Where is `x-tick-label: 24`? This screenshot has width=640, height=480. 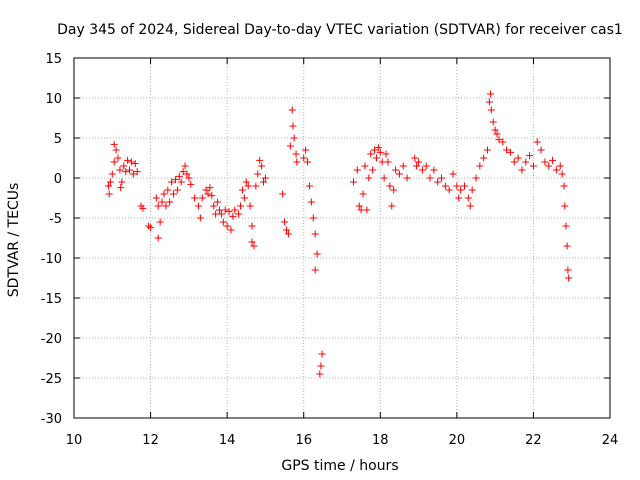 x-tick-label: 24 is located at coordinates (610, 440).